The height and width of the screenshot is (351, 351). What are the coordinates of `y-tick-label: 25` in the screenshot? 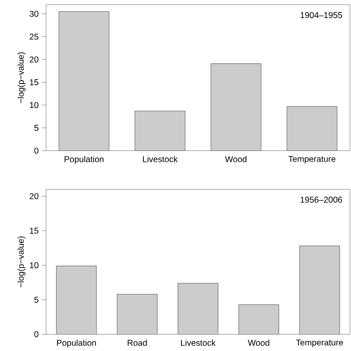 It's located at (34, 37).